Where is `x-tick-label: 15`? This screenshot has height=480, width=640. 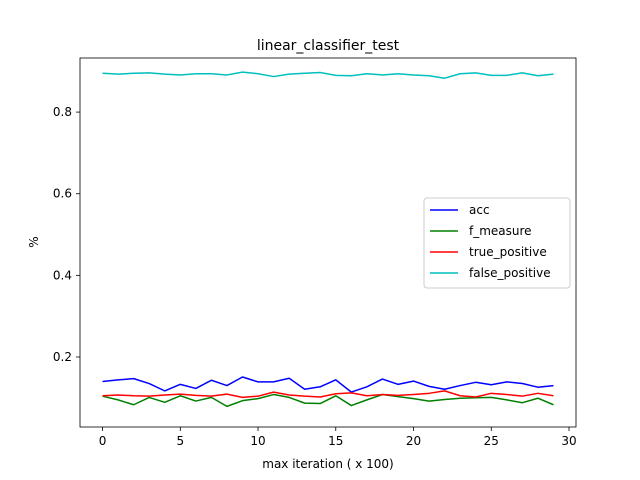
x-tick-label: 15 is located at coordinates (335, 441).